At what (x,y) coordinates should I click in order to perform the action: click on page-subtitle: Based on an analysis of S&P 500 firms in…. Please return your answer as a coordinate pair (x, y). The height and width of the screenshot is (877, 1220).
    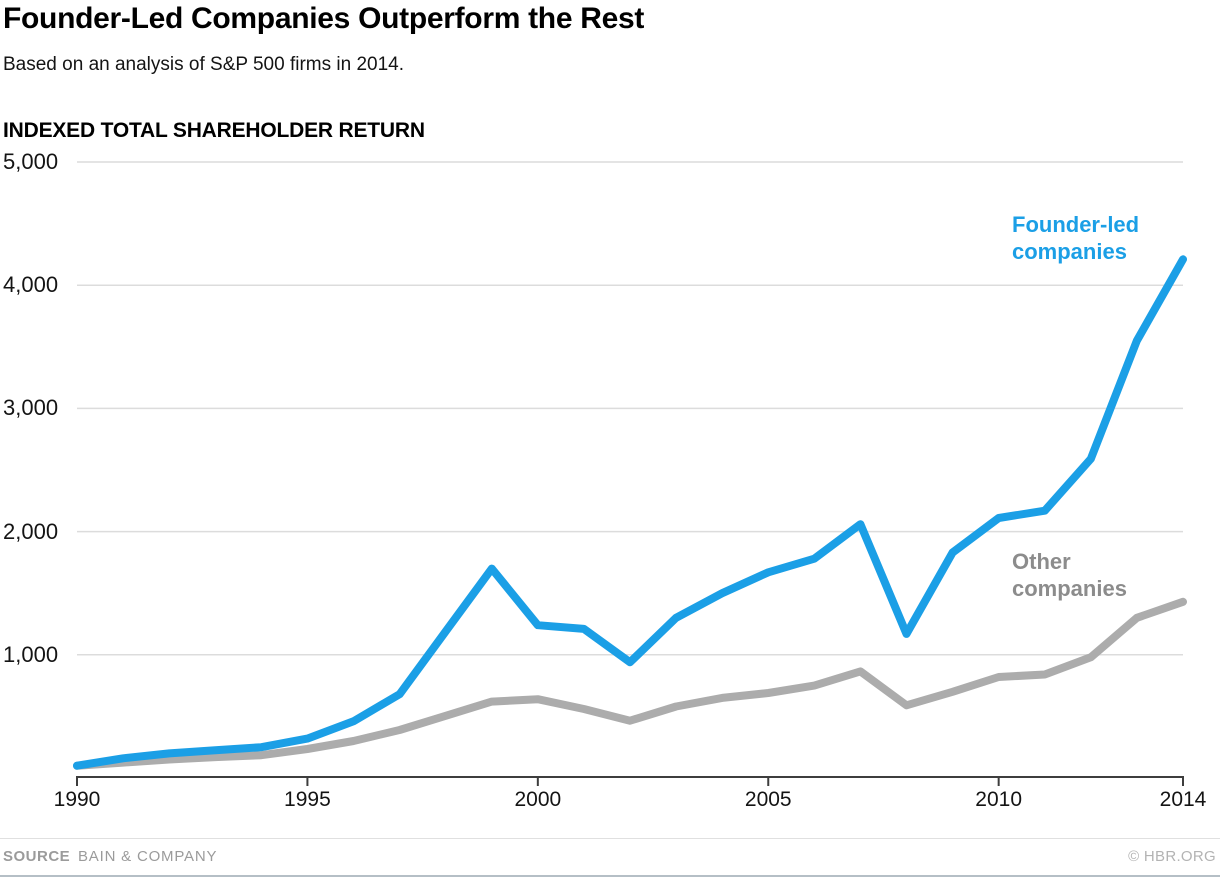
    Looking at the image, I should click on (204, 64).